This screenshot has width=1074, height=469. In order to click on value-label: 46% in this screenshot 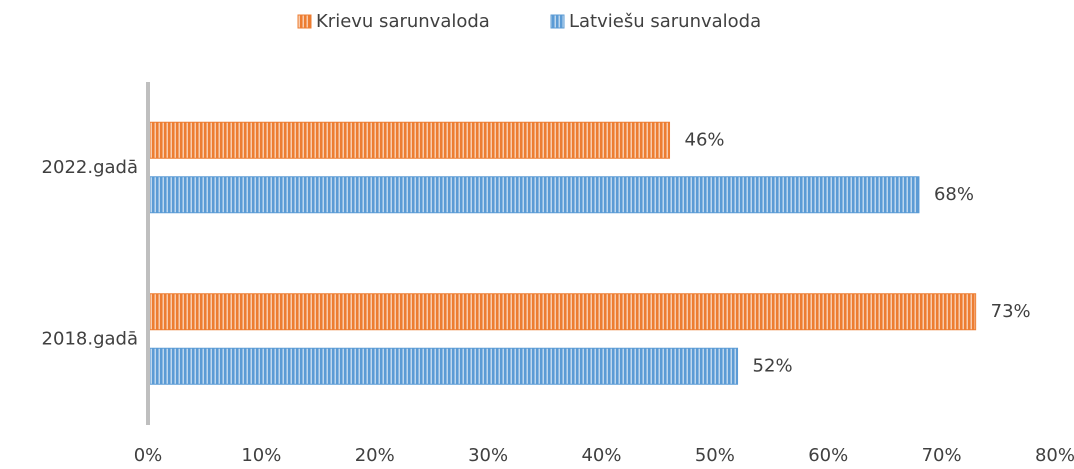, I will do `click(705, 139)`.